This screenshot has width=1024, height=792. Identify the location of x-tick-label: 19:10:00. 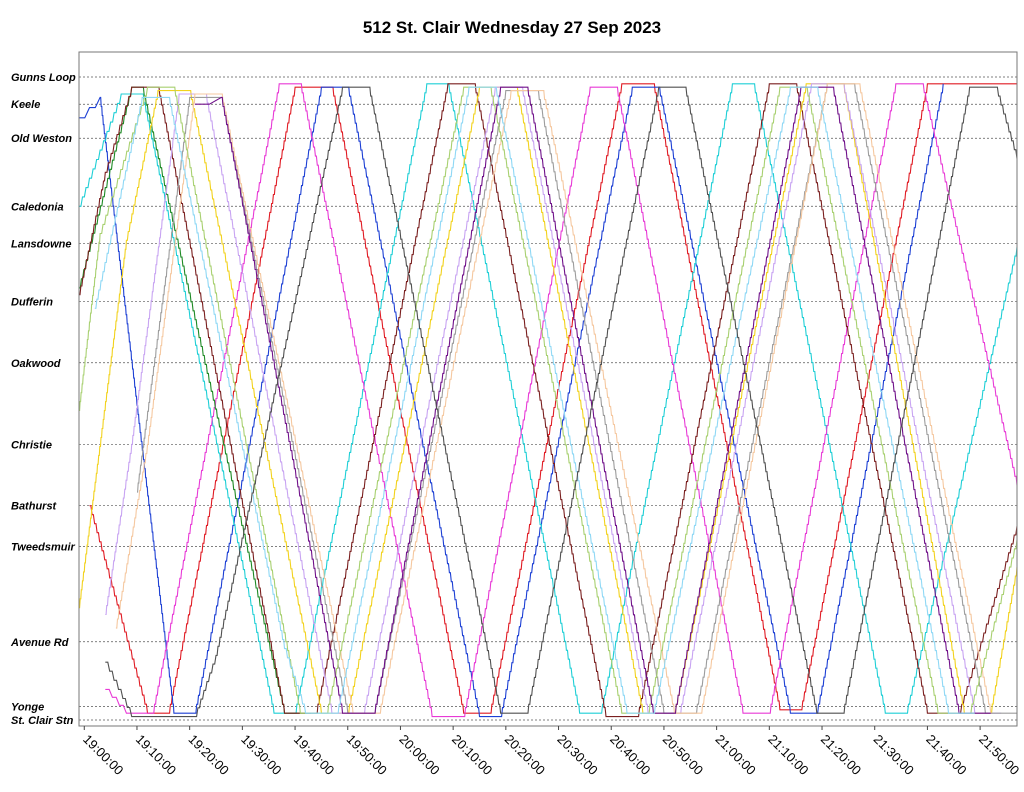
(156, 755).